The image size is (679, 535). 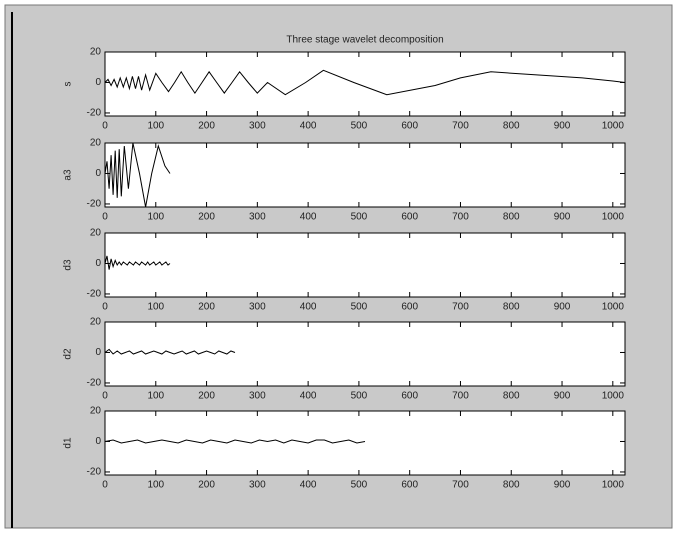 What do you see at coordinates (364, 40) in the screenshot?
I see `chart-title: Three stage wavelet decomposition` at bounding box center [364, 40].